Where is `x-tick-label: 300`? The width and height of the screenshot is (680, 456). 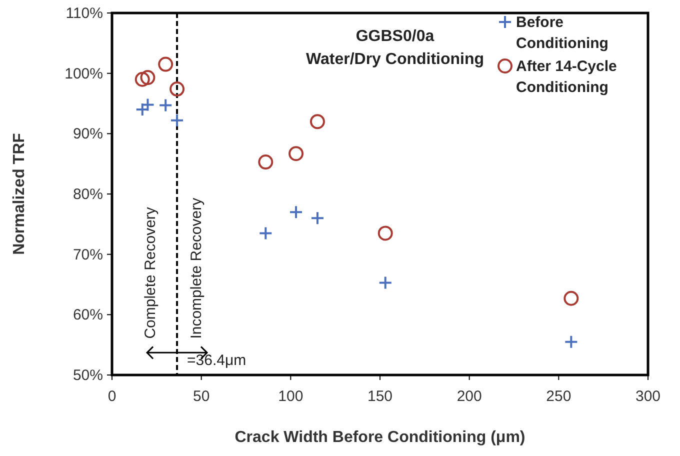 x-tick-label: 300 is located at coordinates (648, 396).